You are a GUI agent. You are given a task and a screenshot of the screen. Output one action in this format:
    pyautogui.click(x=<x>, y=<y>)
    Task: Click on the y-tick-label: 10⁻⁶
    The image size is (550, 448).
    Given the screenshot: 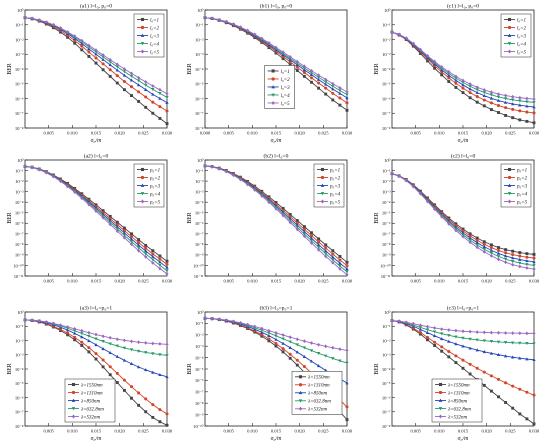 What is the action you would take?
    pyautogui.click(x=199, y=380)
    